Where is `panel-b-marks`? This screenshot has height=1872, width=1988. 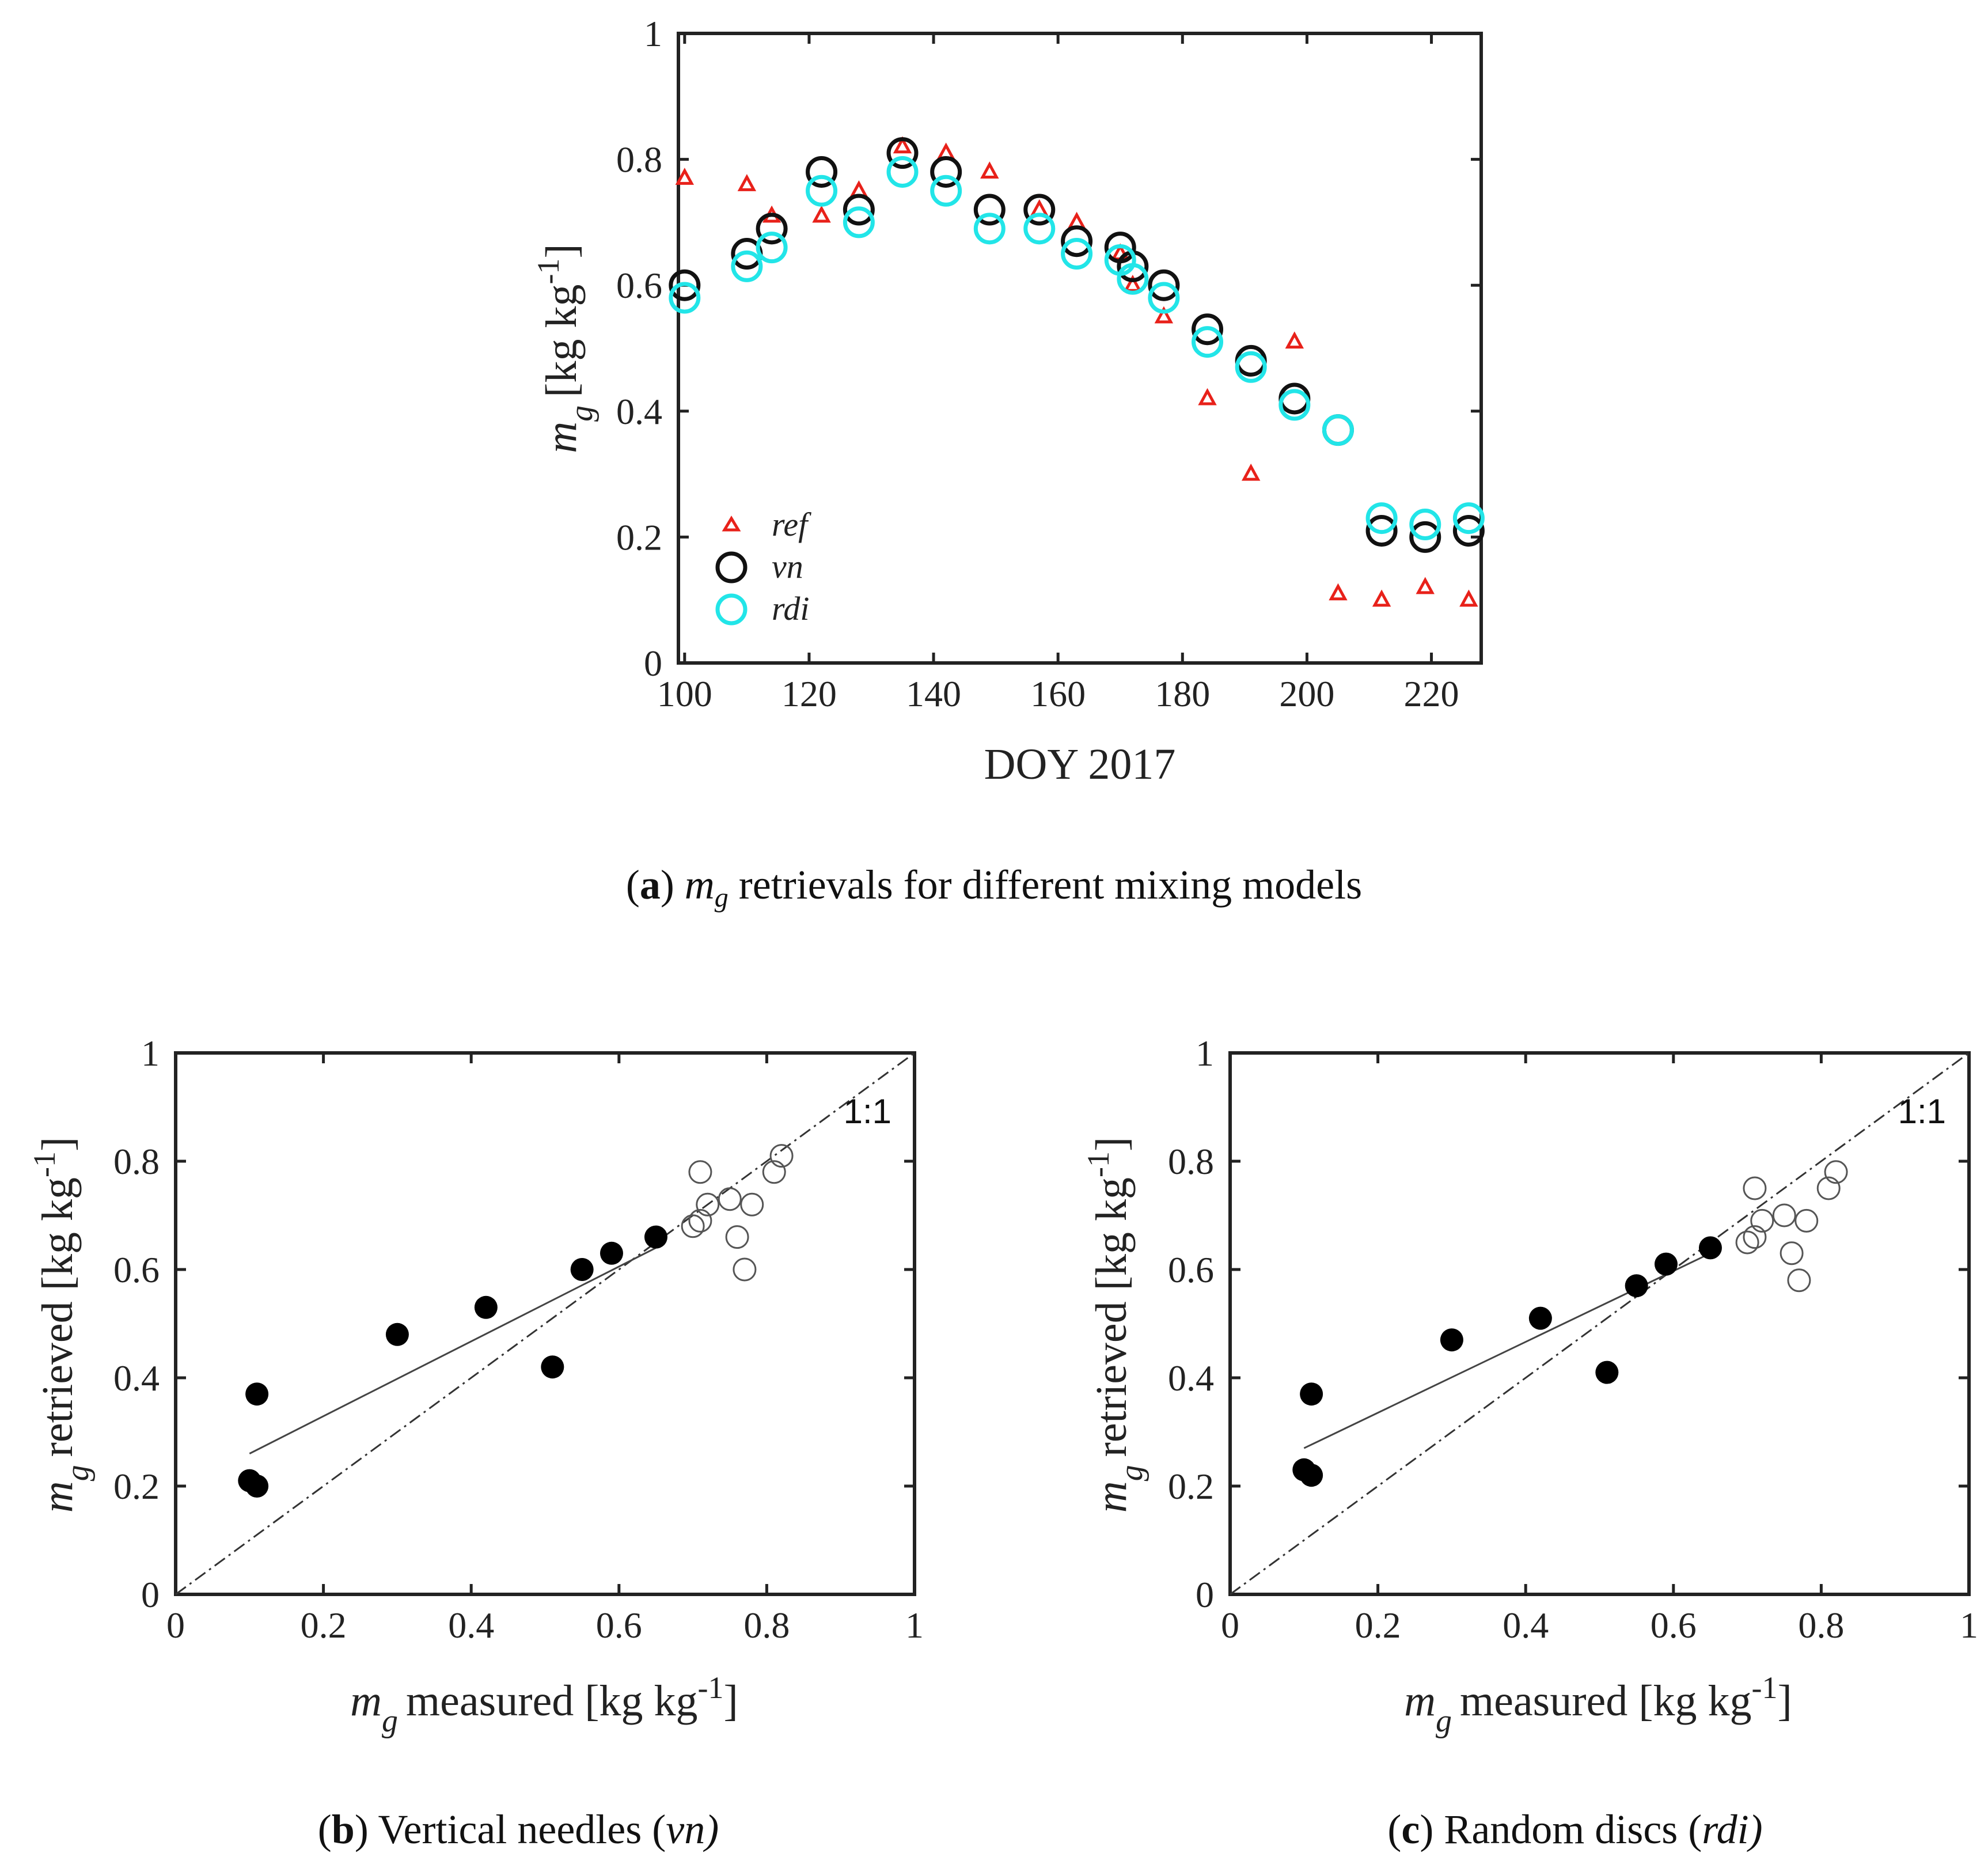 panel-b-marks is located at coordinates (545, 1324).